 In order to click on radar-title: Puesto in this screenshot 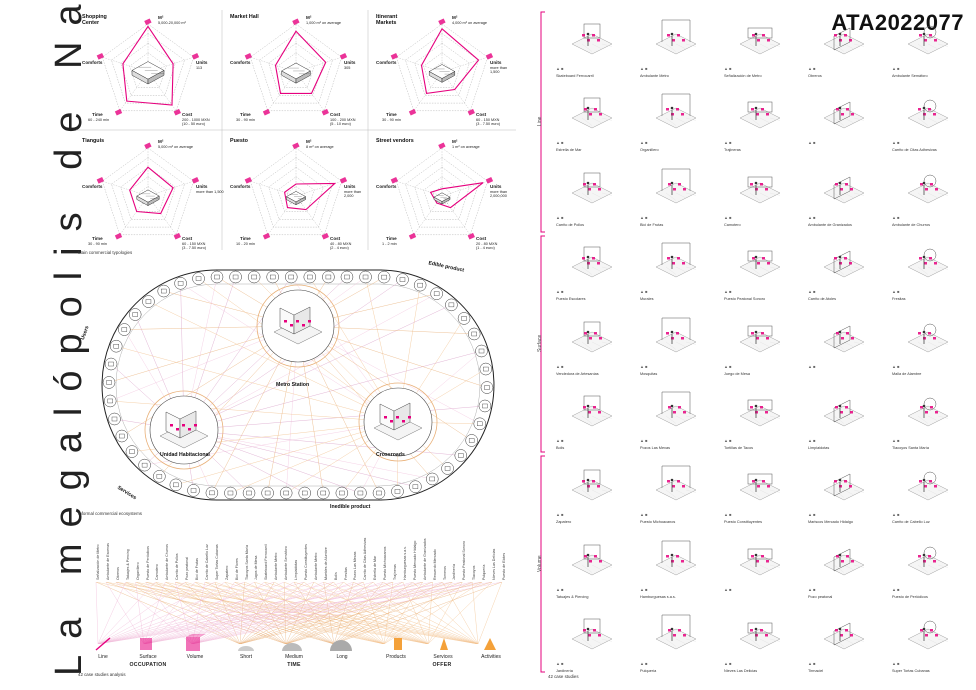, I will do `click(239, 141)`.